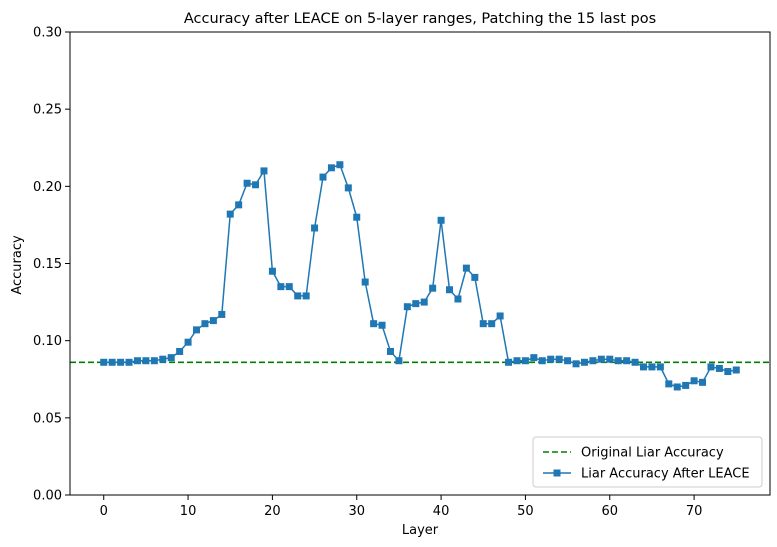 The width and height of the screenshot is (777, 547). I want to click on x-tick-label: 50, so click(525, 511).